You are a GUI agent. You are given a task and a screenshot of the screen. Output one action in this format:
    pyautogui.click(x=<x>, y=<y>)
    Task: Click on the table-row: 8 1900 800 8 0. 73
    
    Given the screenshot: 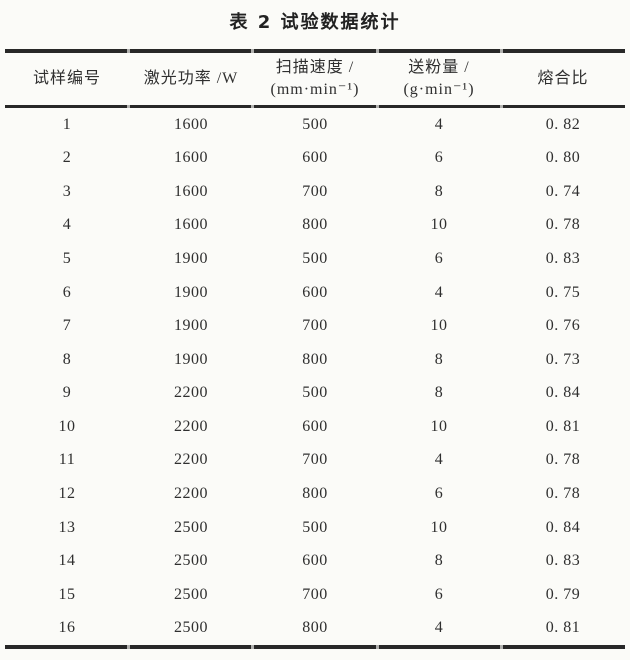 What is the action you would take?
    pyautogui.click(x=315, y=360)
    